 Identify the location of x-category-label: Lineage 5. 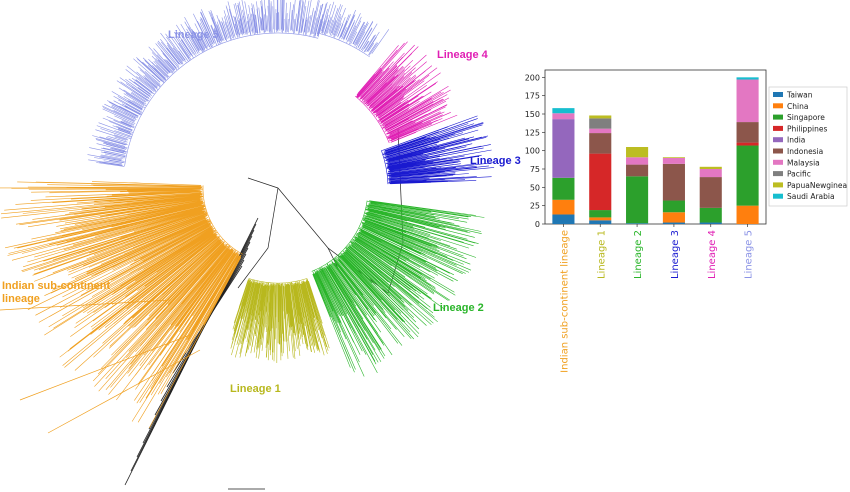
(749, 254).